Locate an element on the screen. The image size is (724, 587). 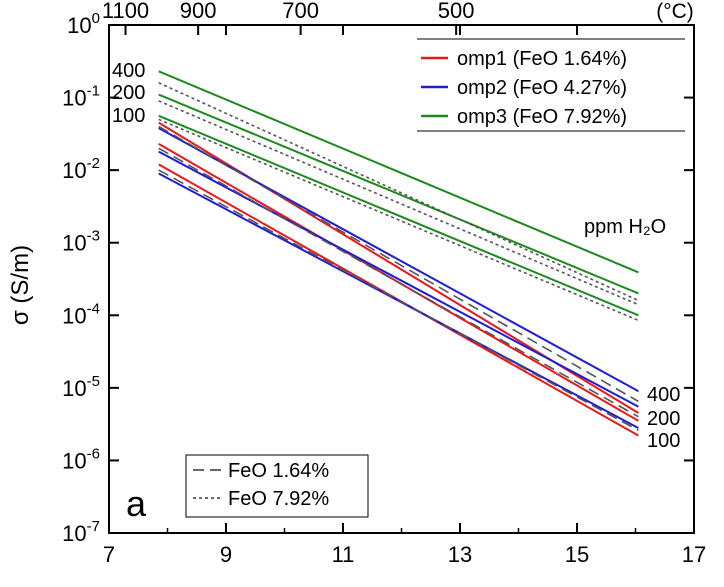
x-tick-label: 9 is located at coordinates (226, 554).